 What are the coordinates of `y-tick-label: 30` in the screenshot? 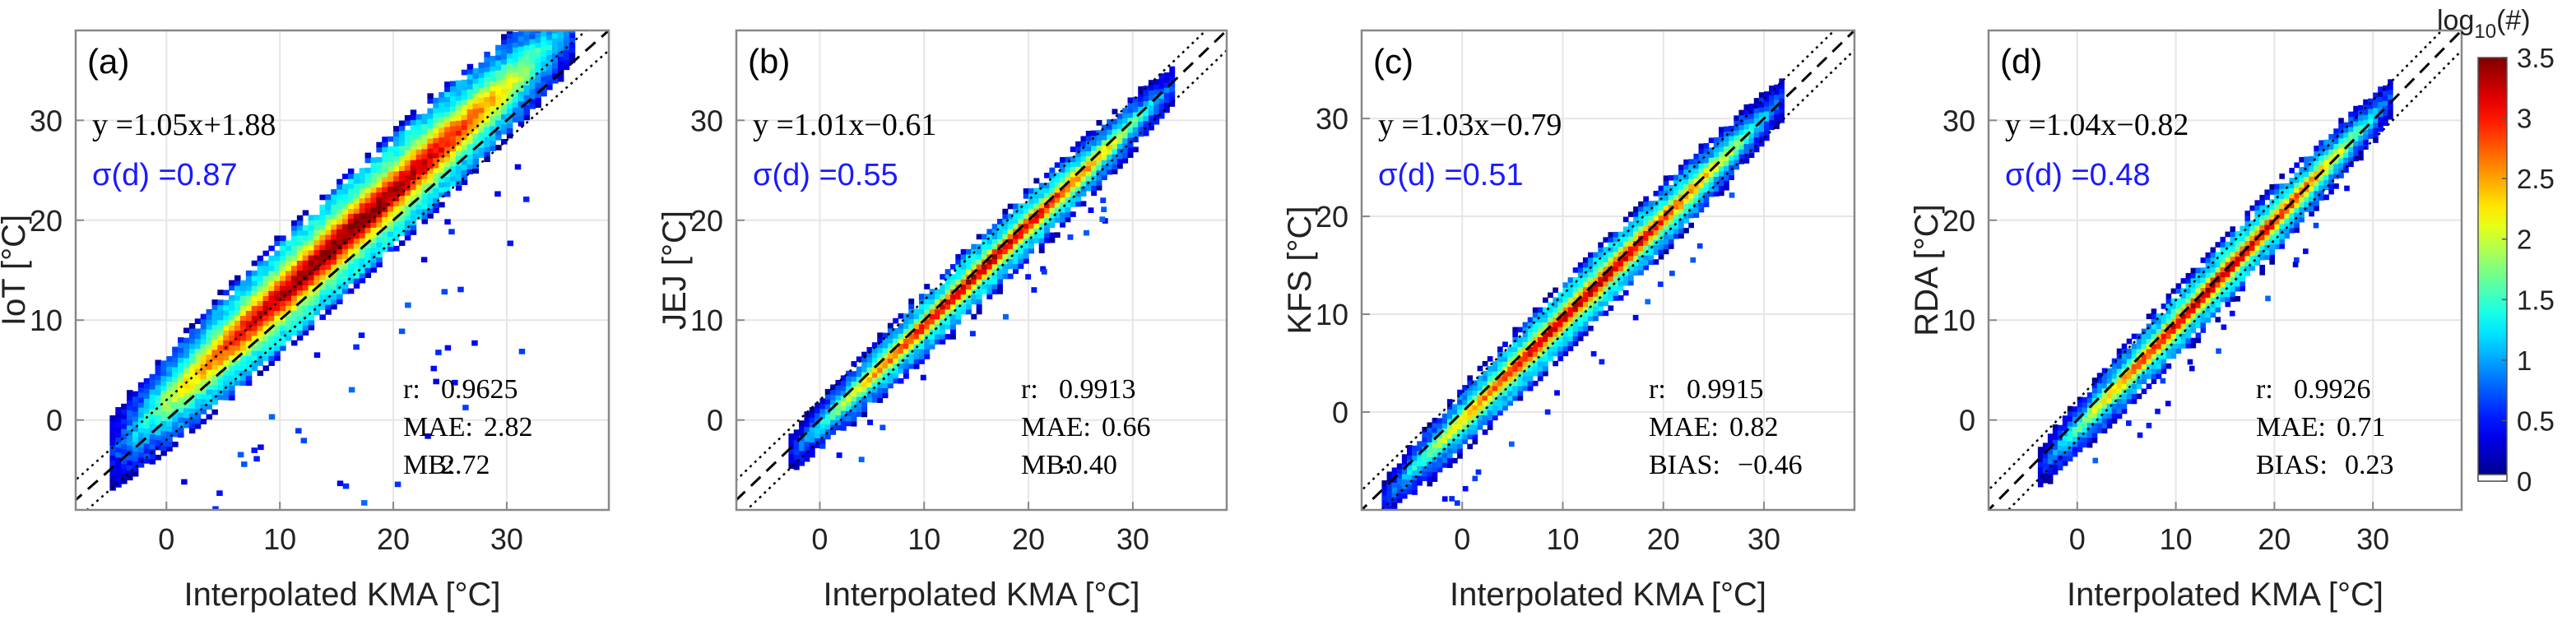 It's located at (1332, 119).